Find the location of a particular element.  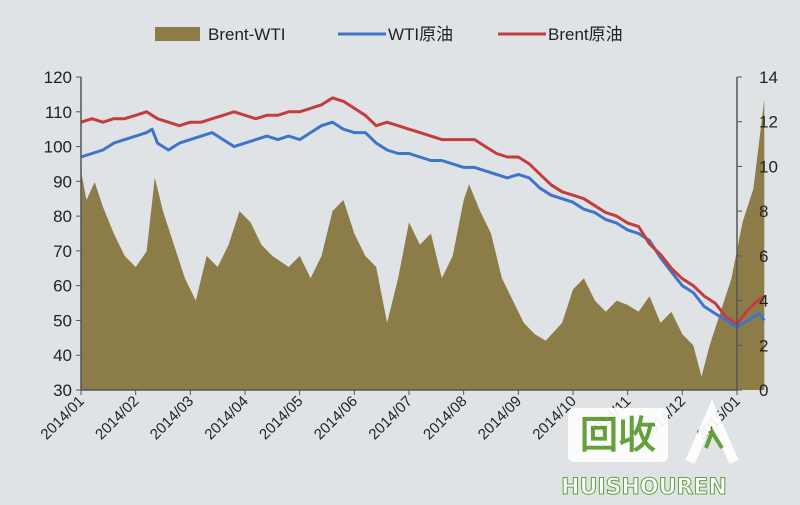

x-tick-label: 2014/09 is located at coordinates (500, 418).